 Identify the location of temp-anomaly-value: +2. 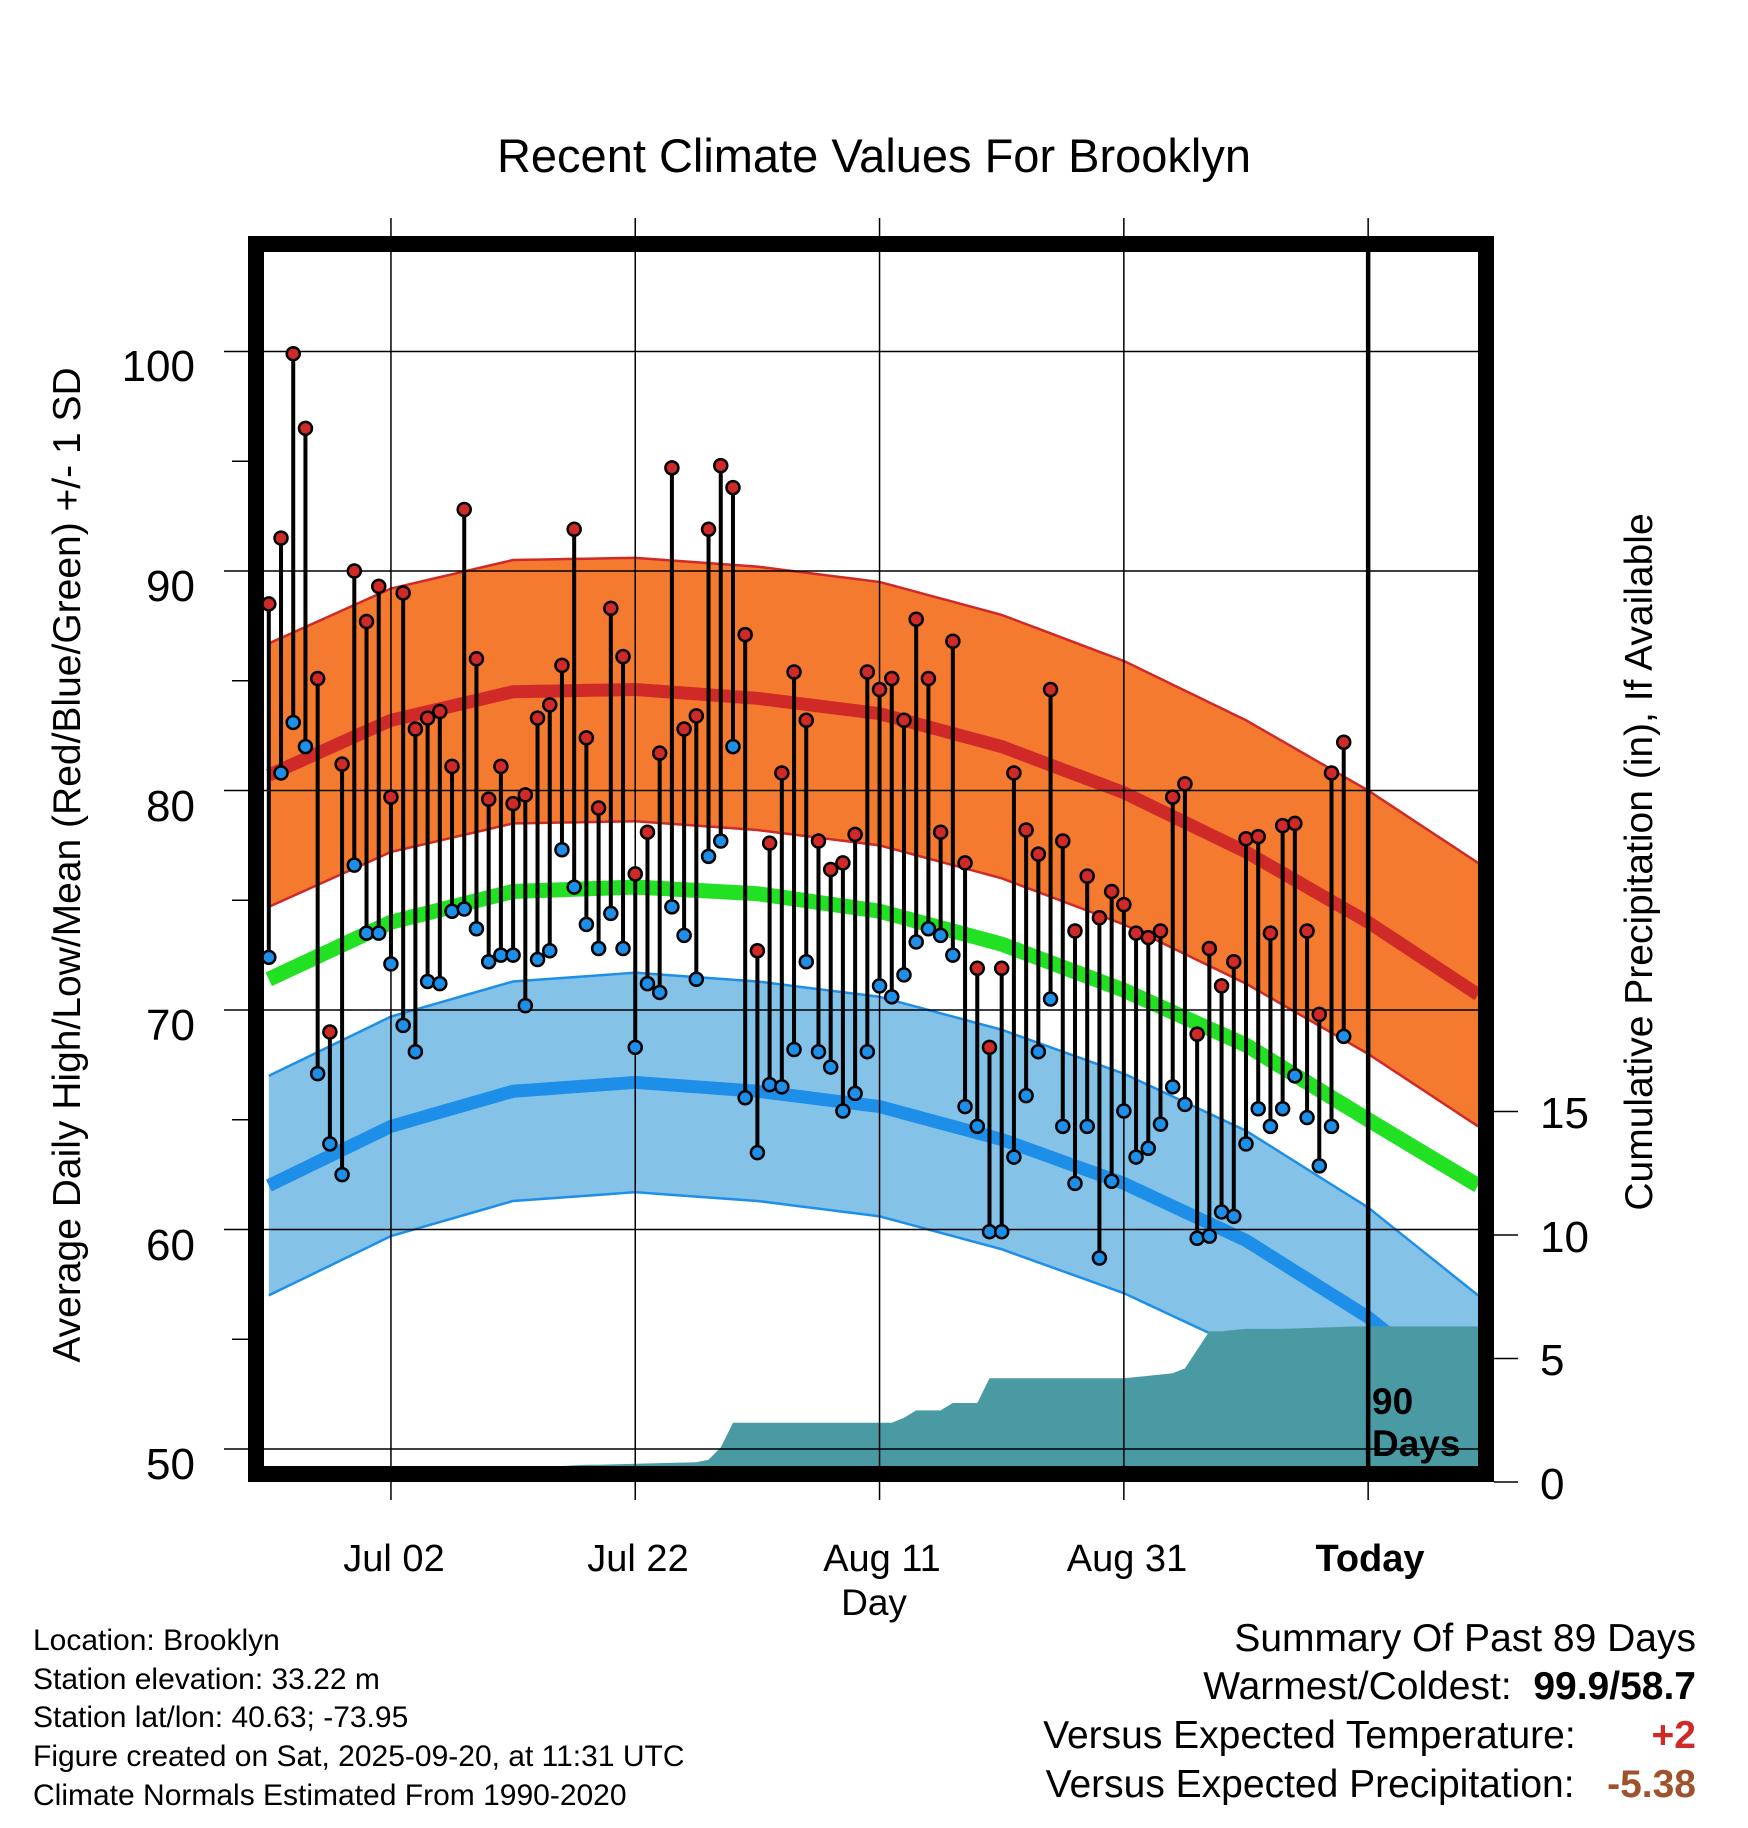
(1673, 1735).